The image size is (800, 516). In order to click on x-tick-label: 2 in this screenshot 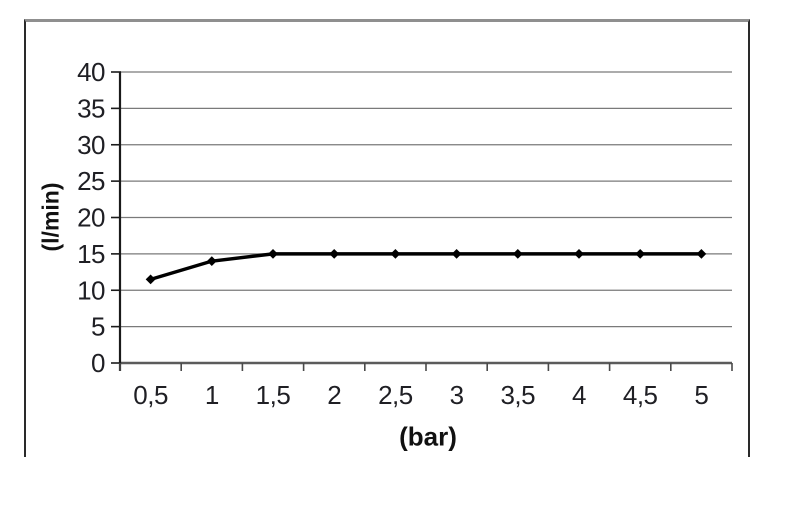, I will do `click(334, 395)`.